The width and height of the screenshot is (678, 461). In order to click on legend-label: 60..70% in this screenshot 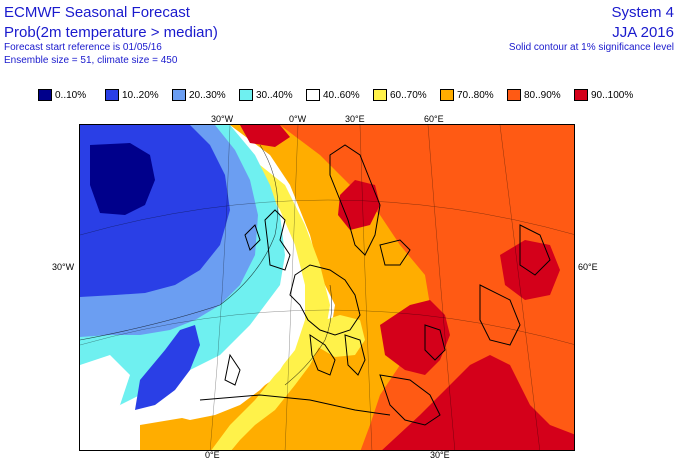, I will do `click(408, 95)`.